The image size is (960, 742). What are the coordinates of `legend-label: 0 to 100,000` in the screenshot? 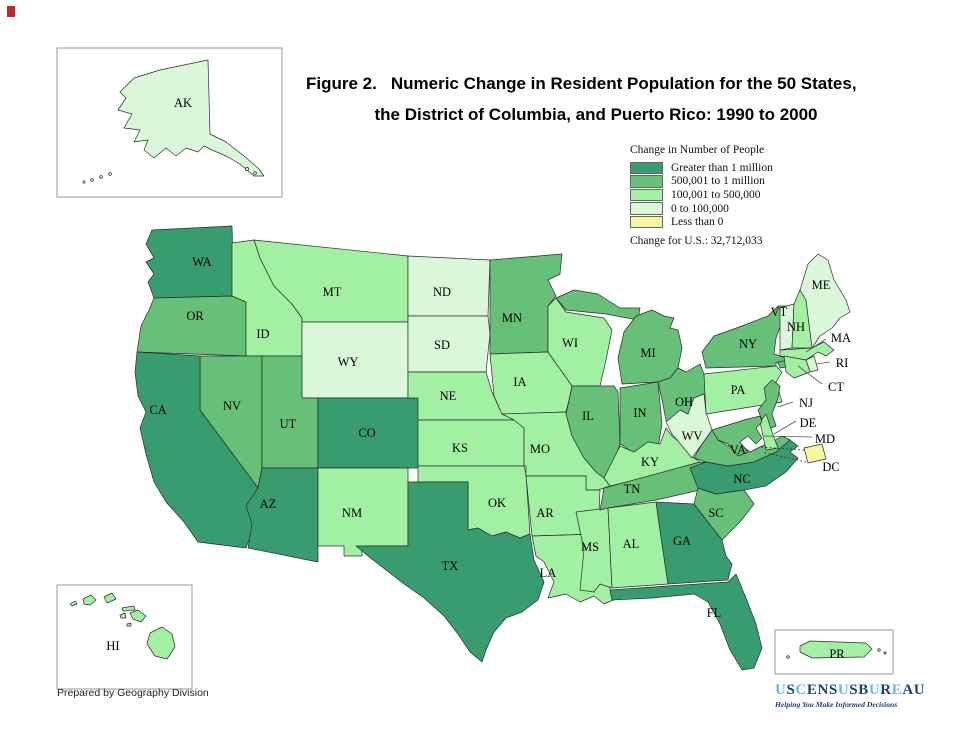 It's located at (700, 208).